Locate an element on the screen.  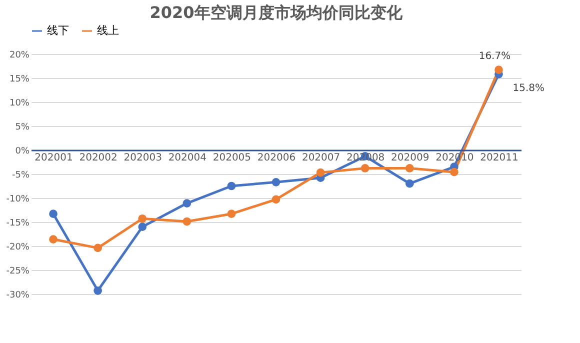
x-tick-label: 202009 is located at coordinates (410, 158).